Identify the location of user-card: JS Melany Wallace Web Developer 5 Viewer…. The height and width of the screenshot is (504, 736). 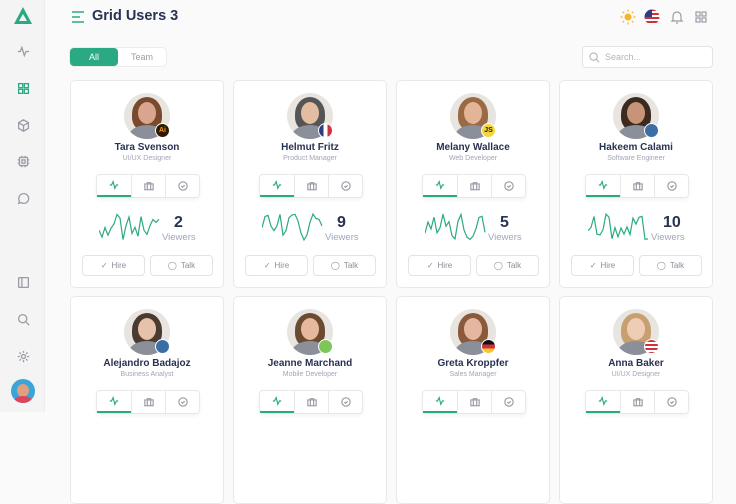
(473, 184).